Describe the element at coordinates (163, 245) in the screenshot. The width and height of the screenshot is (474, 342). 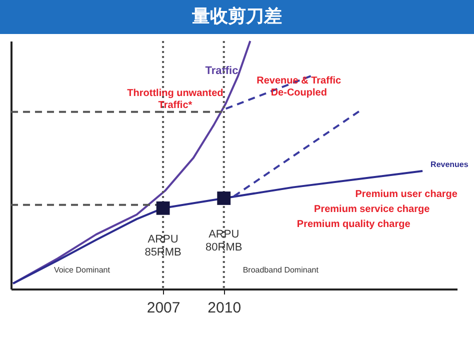
I see `annotation: ARPU 85RMB` at that location.